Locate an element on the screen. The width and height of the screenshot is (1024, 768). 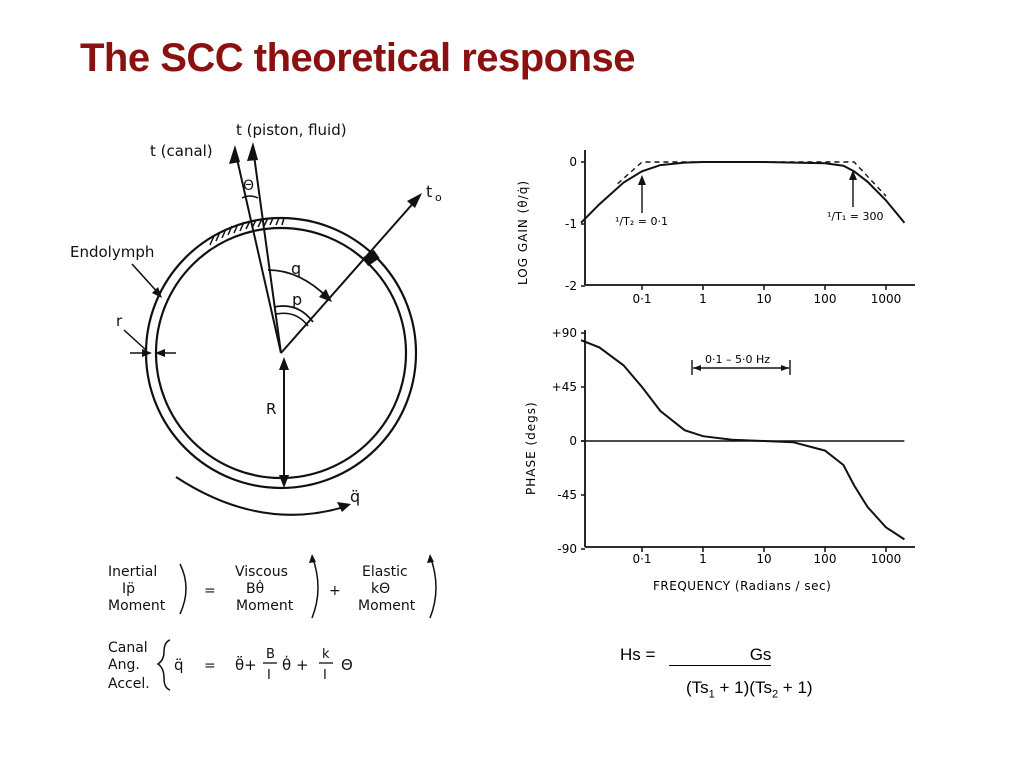
eq-bracket1 is located at coordinates (183, 589).